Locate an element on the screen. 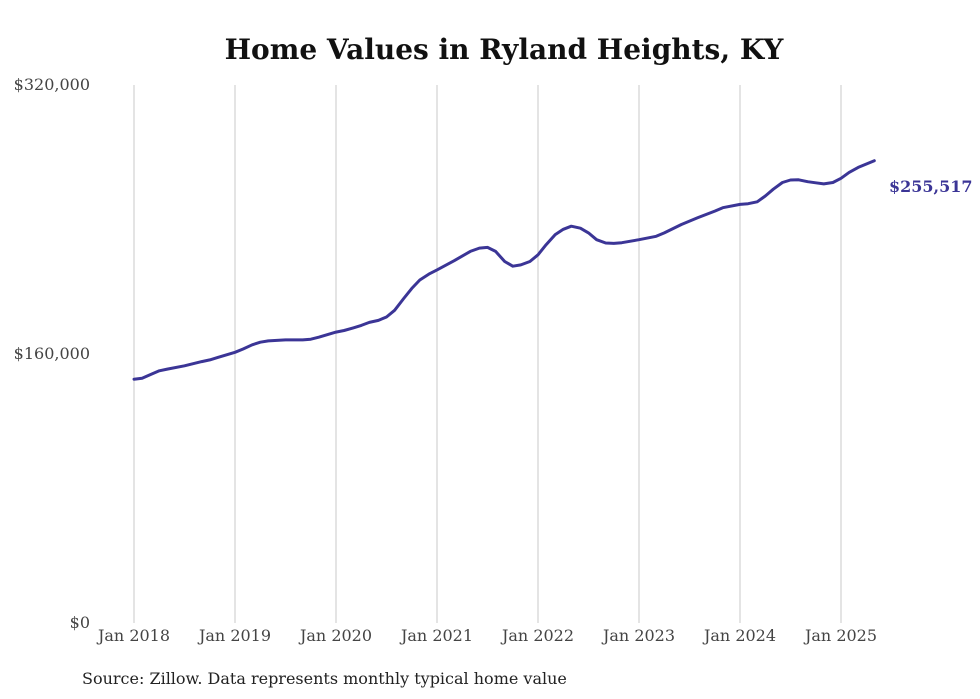 The image size is (980, 699). chart-title: Home Values in Ryland Heights, KY is located at coordinates (505, 49).